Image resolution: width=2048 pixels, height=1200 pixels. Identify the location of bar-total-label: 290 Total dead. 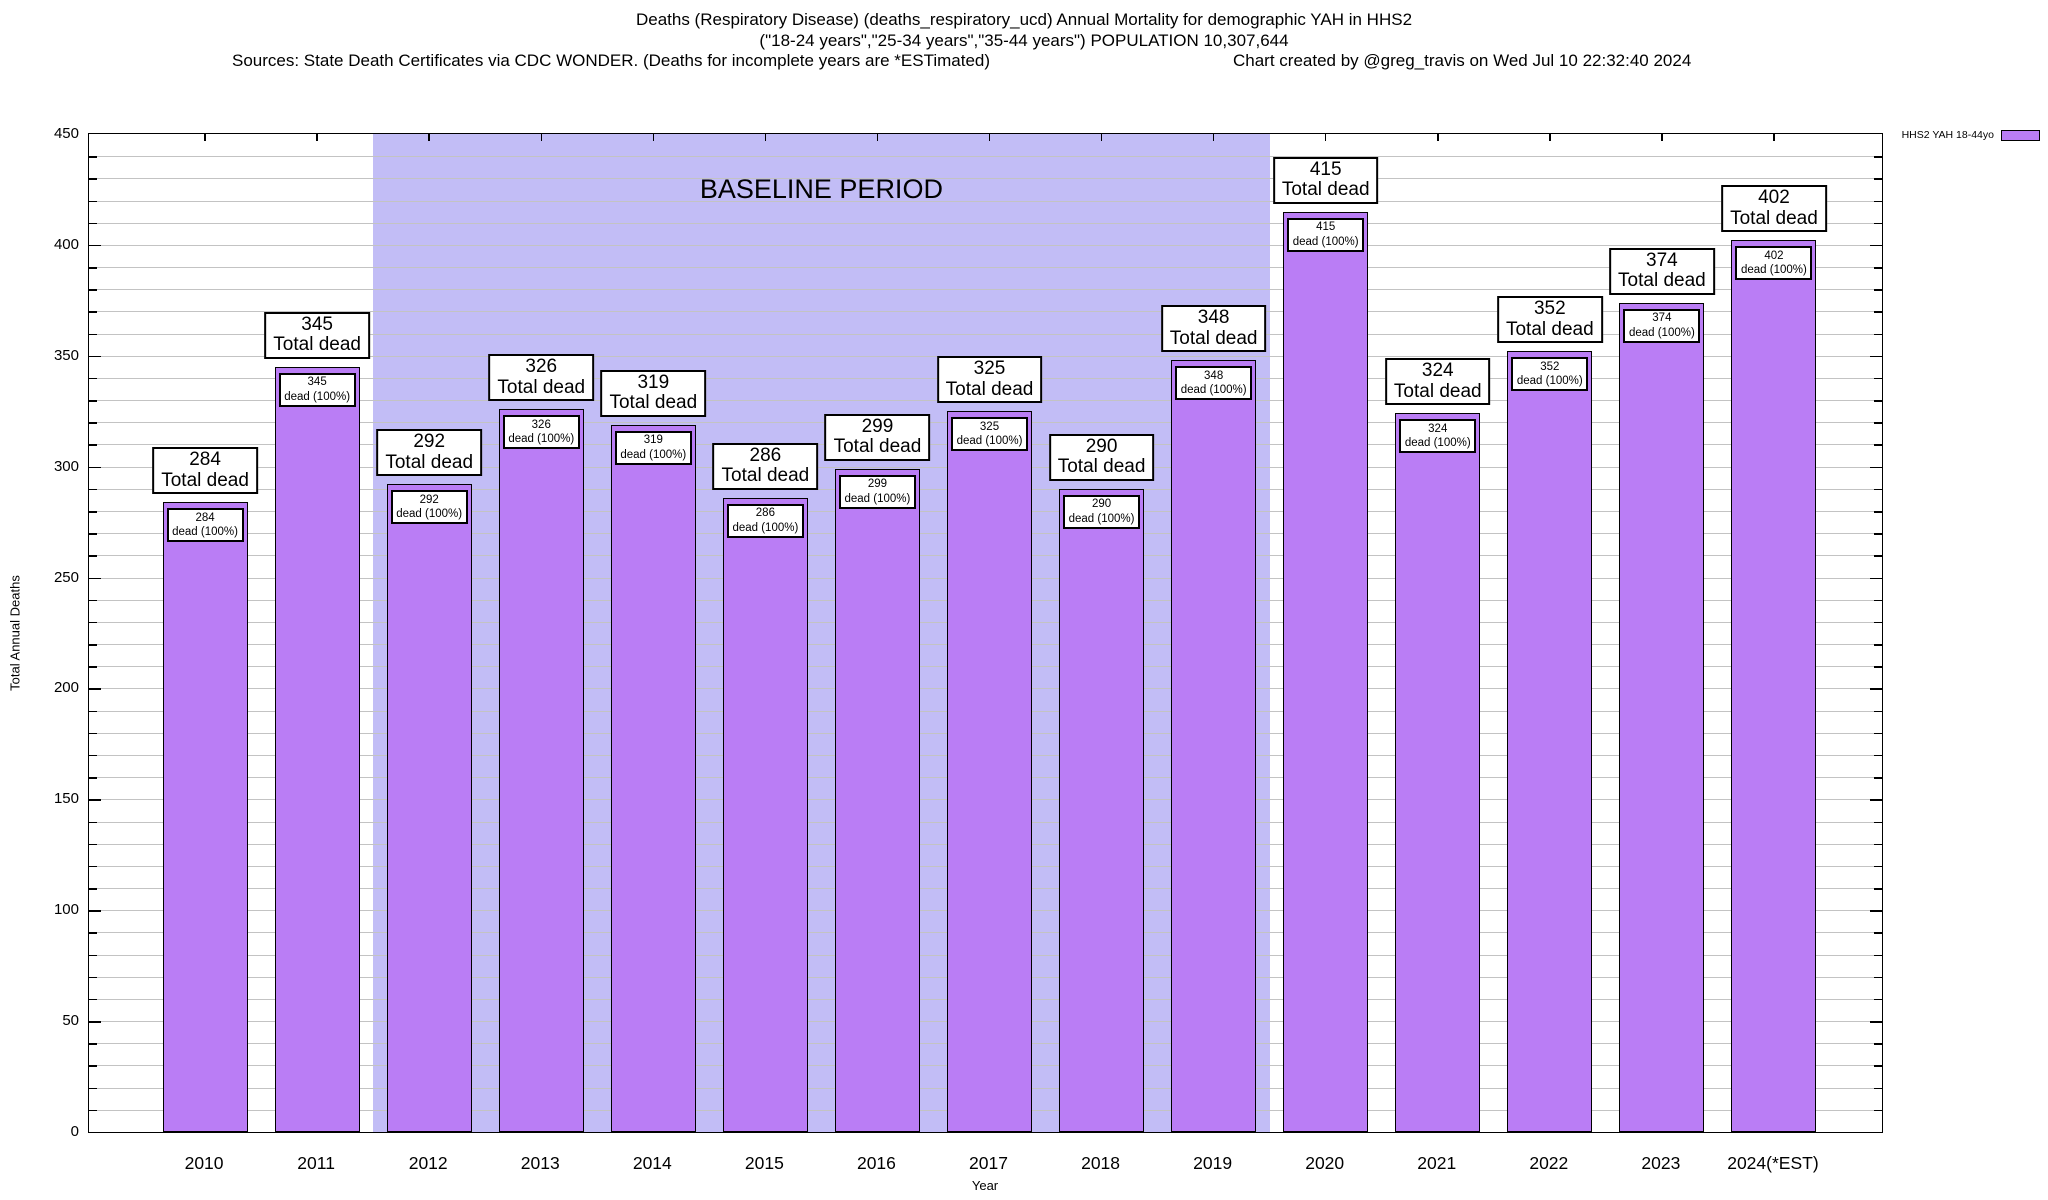
(1101, 457).